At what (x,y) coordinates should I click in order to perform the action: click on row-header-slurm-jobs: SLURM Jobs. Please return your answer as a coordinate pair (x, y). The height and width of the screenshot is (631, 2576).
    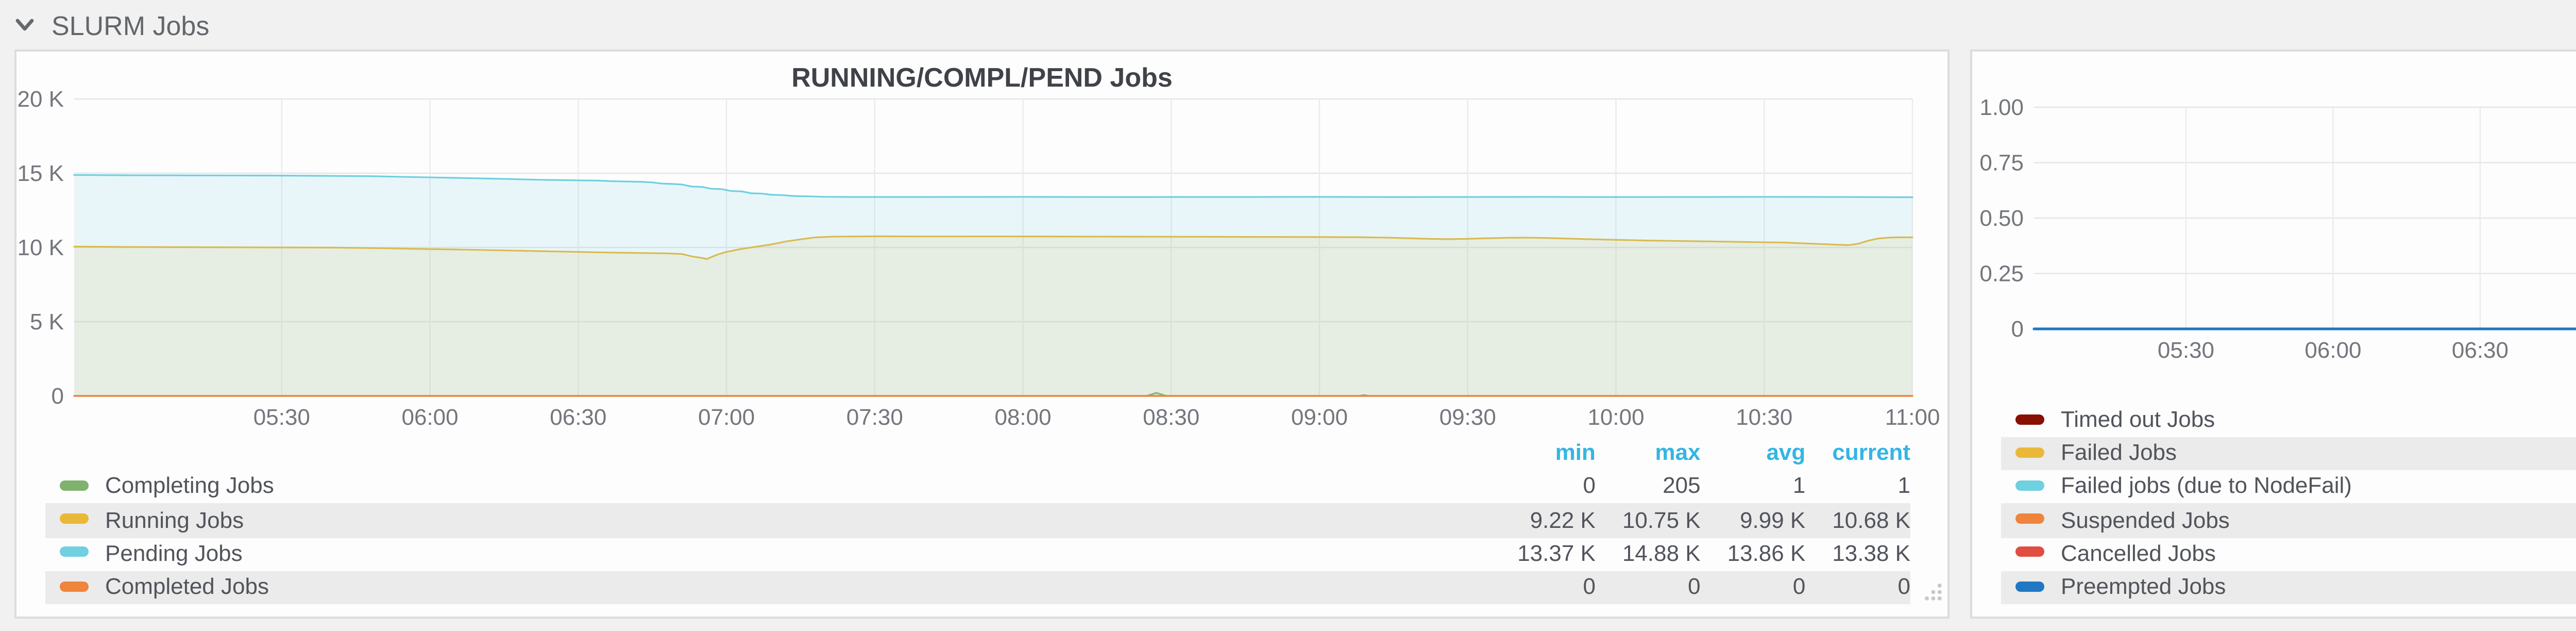
    Looking at the image, I should click on (111, 24).